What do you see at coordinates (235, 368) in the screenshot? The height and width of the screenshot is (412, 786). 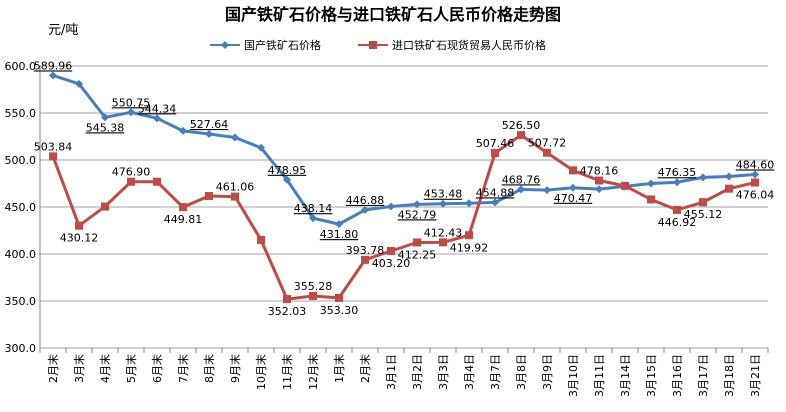 I see `x-tick-label: 9月末` at bounding box center [235, 368].